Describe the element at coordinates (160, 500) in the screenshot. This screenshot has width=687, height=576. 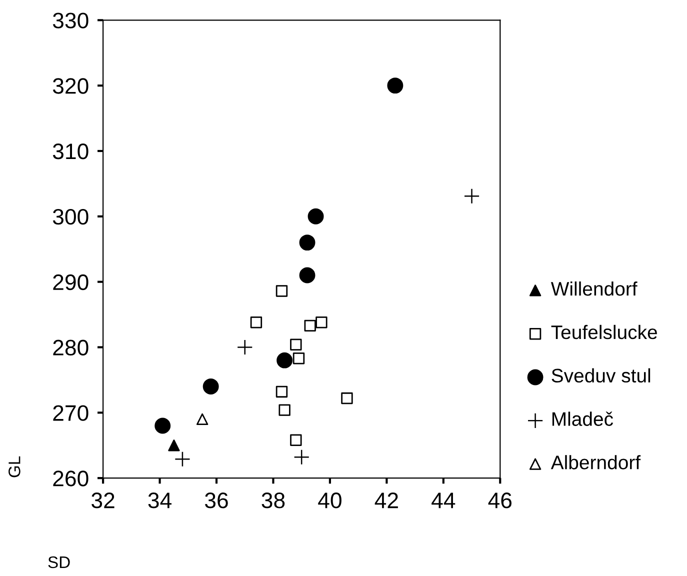
I see `x-tick-label: 34` at that location.